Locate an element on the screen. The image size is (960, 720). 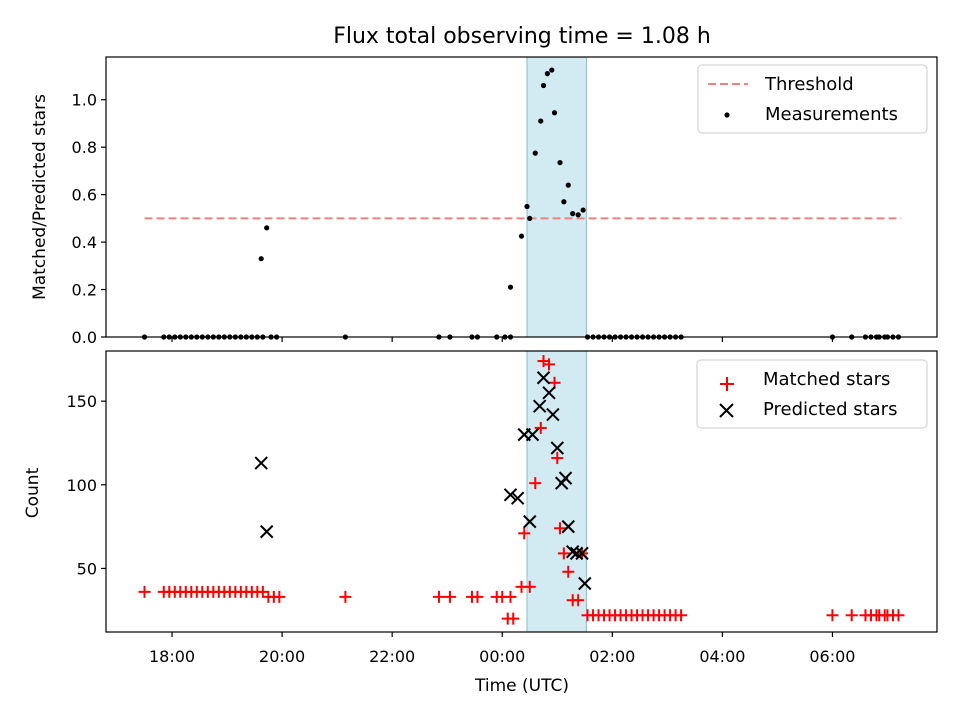
top-y-tick-label: 0.8 is located at coordinates (84, 147).